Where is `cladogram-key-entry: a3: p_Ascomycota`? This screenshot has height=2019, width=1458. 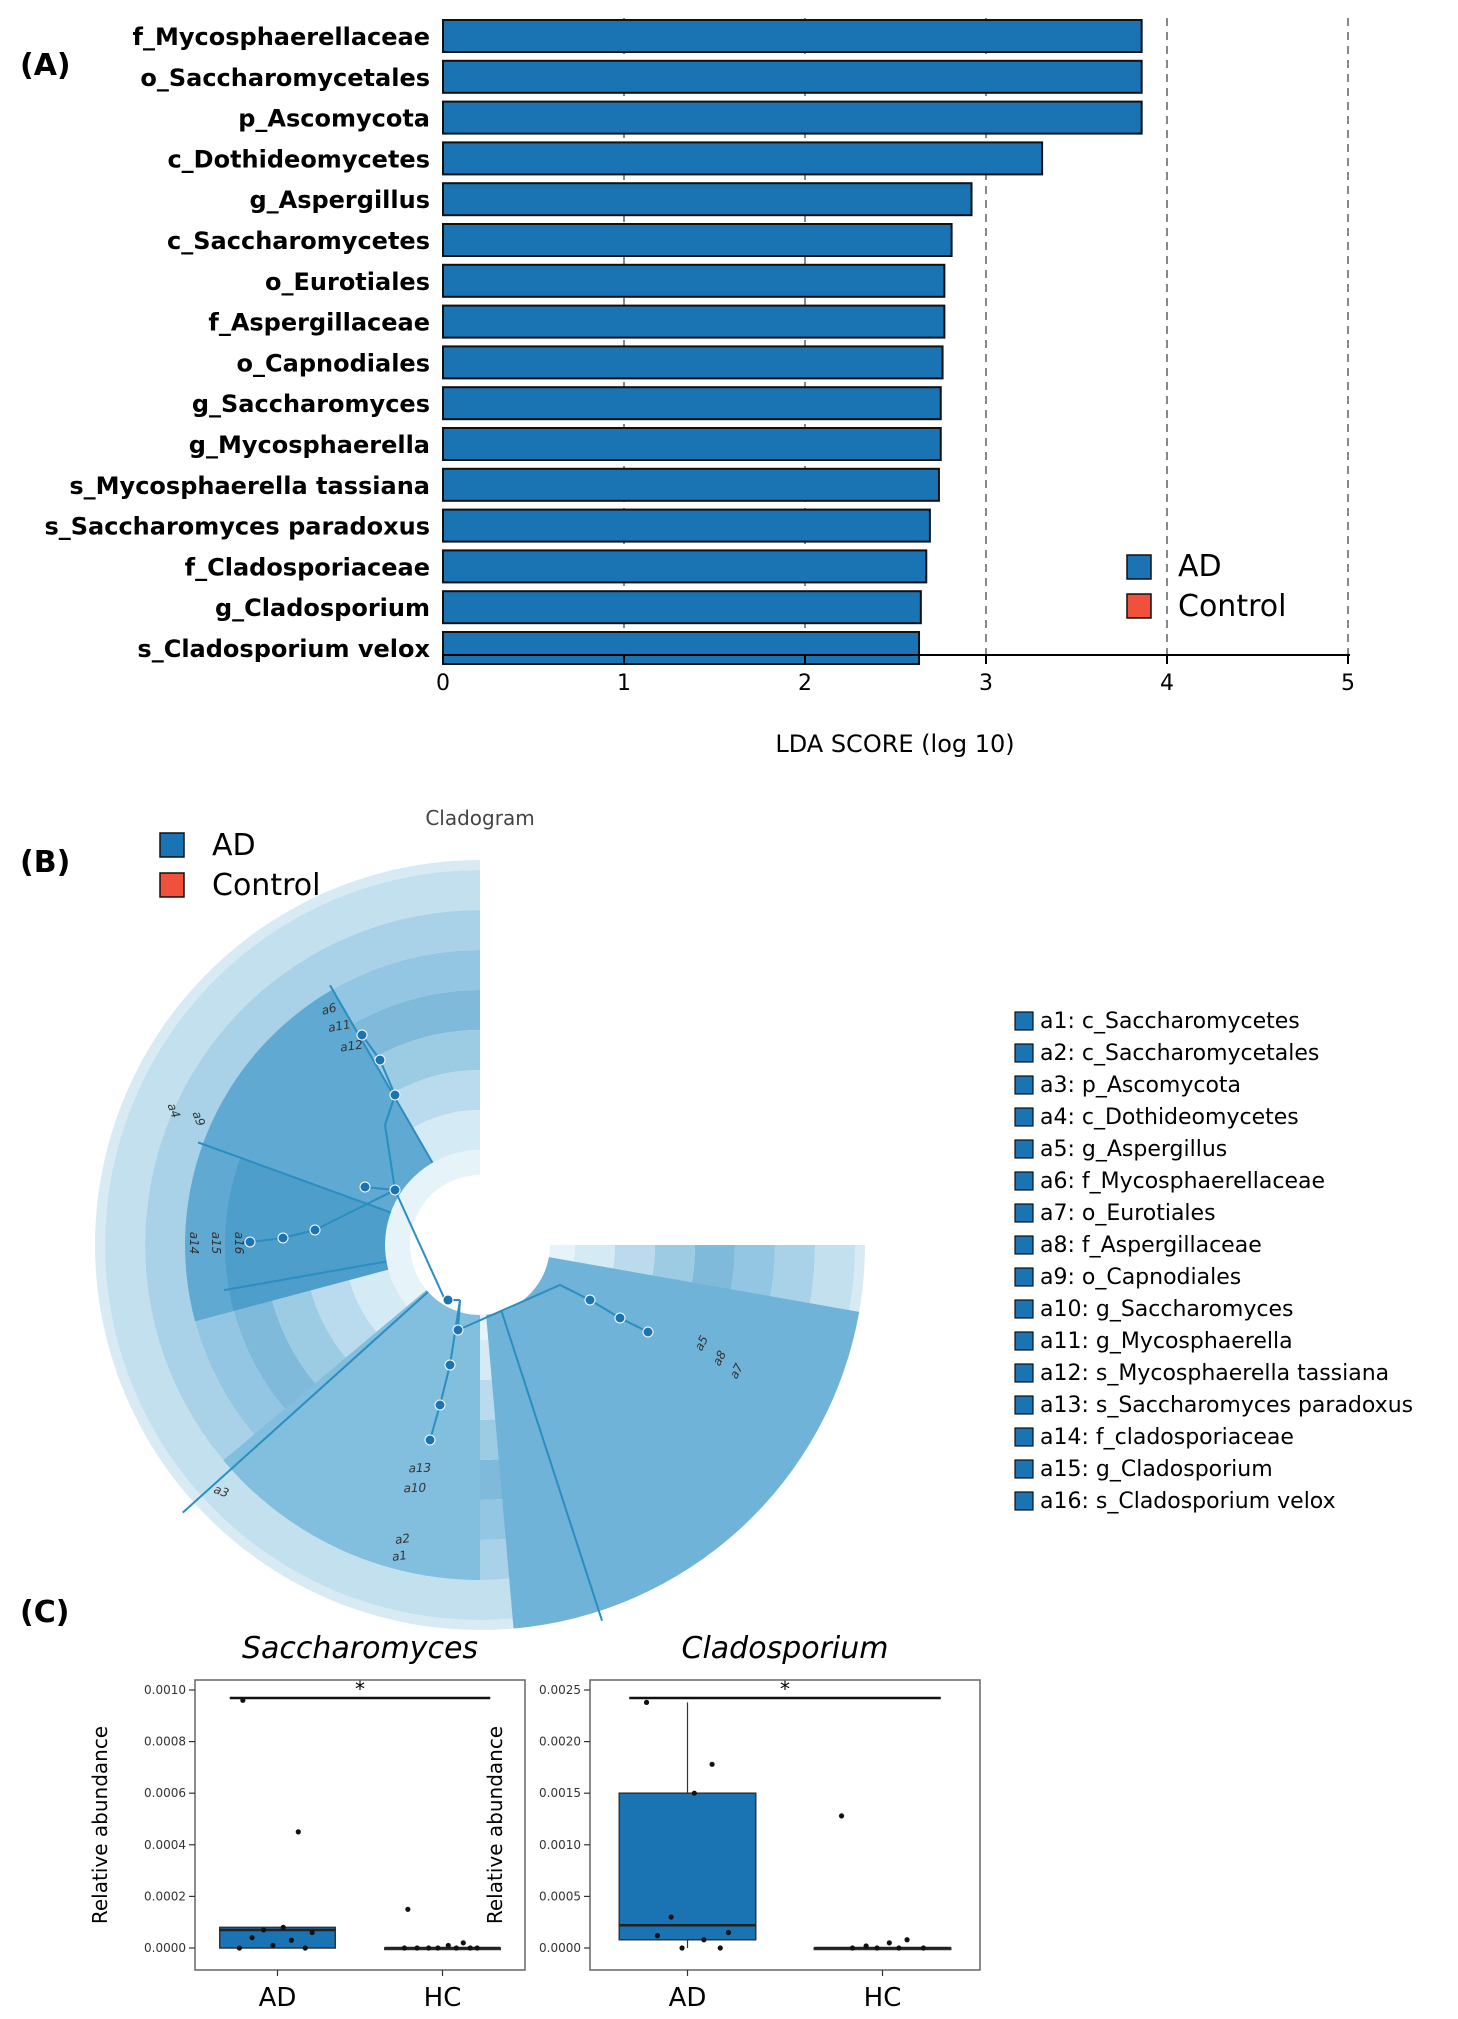
cladogram-key-entry: a3: p_Ascomycota is located at coordinates (1140, 1085).